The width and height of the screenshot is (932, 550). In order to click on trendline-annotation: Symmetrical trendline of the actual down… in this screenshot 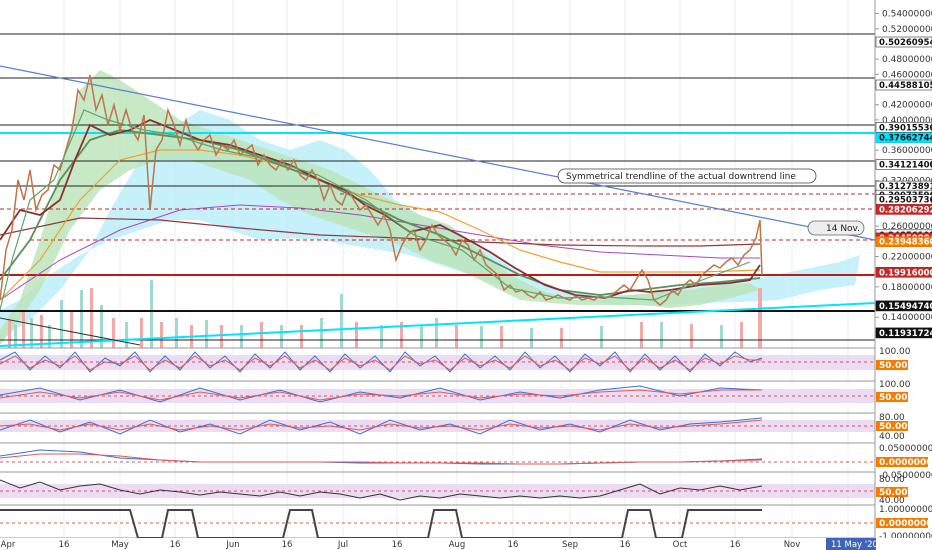, I will do `click(687, 176)`.